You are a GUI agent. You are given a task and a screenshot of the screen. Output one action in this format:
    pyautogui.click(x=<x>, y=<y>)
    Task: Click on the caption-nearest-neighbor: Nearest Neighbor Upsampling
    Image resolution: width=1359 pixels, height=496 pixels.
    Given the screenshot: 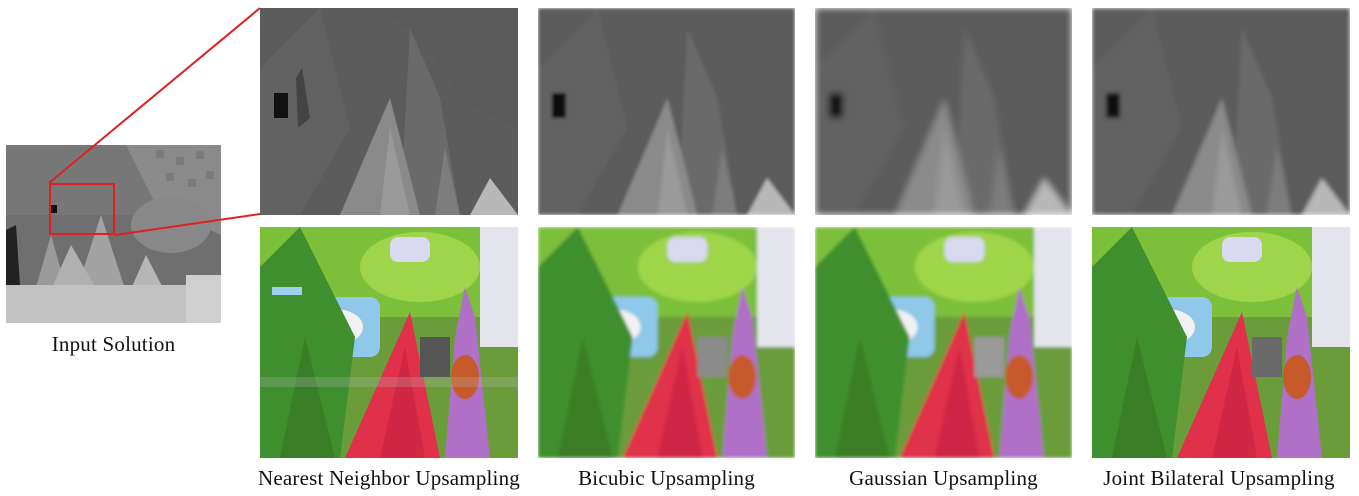 What is the action you would take?
    pyautogui.click(x=388, y=478)
    